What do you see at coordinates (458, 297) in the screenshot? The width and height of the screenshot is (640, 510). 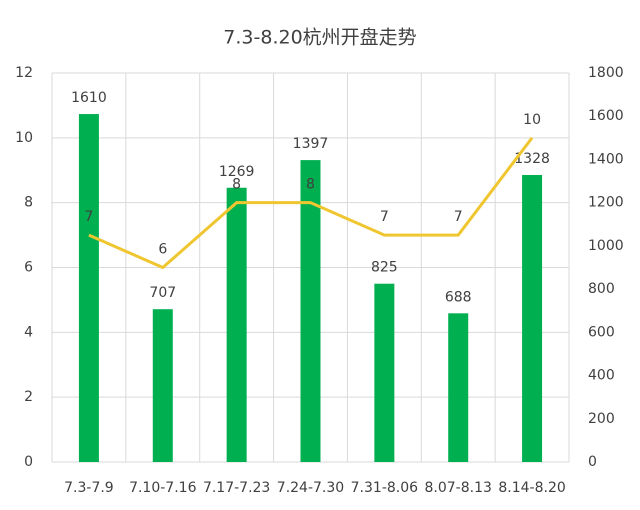 I see `bar-value-label: 688` at bounding box center [458, 297].